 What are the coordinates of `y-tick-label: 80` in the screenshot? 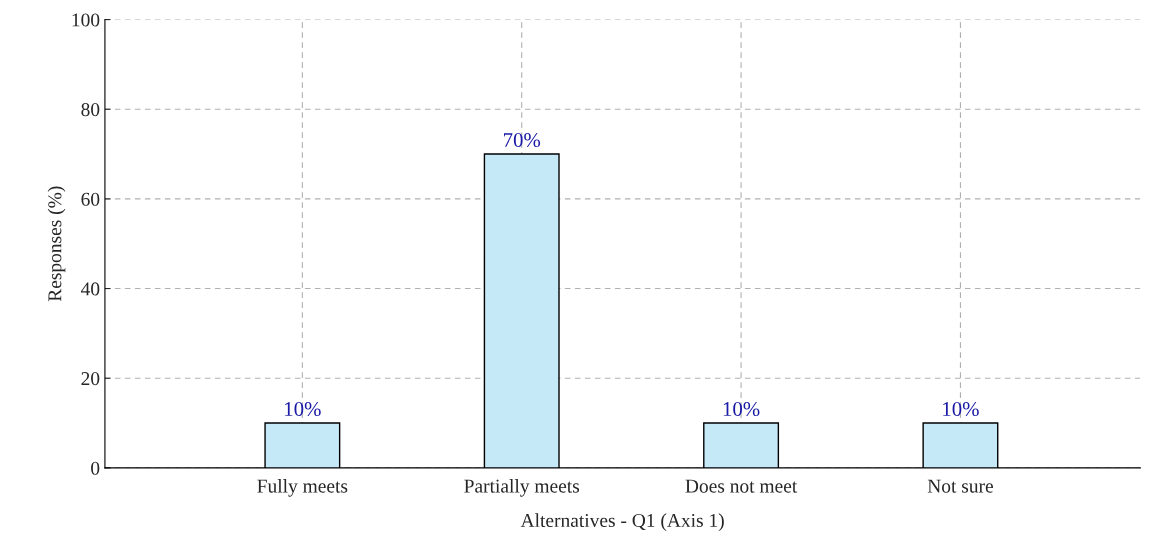 It's located at (90, 110).